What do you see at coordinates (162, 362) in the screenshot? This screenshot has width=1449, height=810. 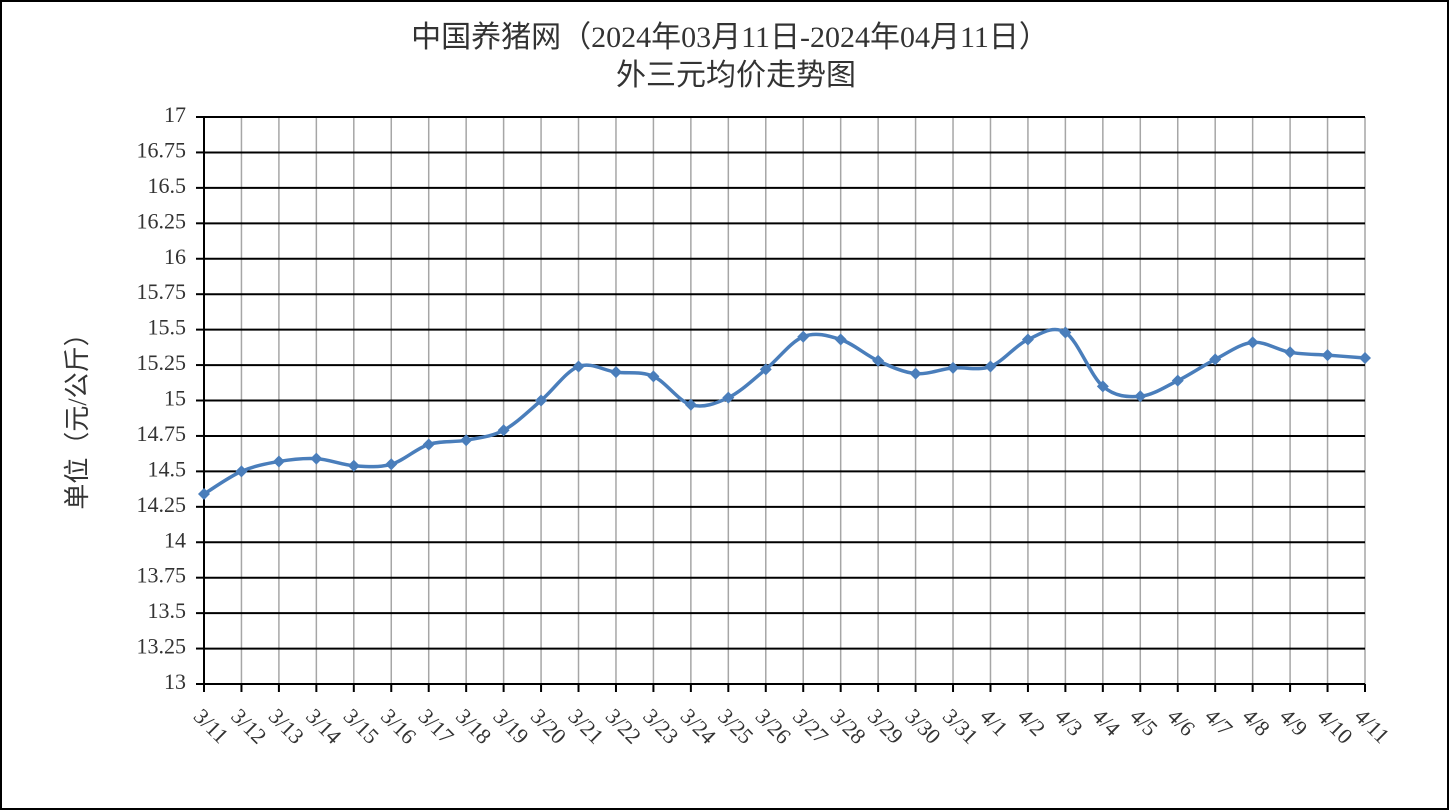 I see `y-tick-label: 15.25` at bounding box center [162, 362].